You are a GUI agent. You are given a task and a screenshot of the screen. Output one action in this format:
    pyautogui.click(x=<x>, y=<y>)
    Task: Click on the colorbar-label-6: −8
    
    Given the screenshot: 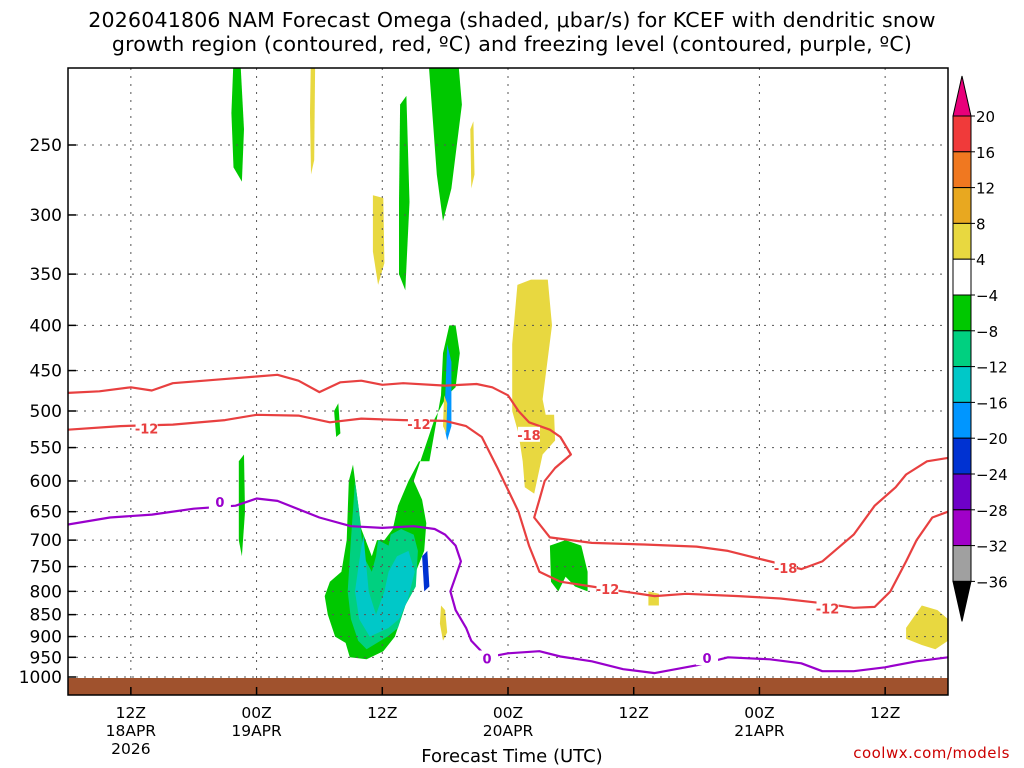 What is the action you would take?
    pyautogui.click(x=987, y=332)
    